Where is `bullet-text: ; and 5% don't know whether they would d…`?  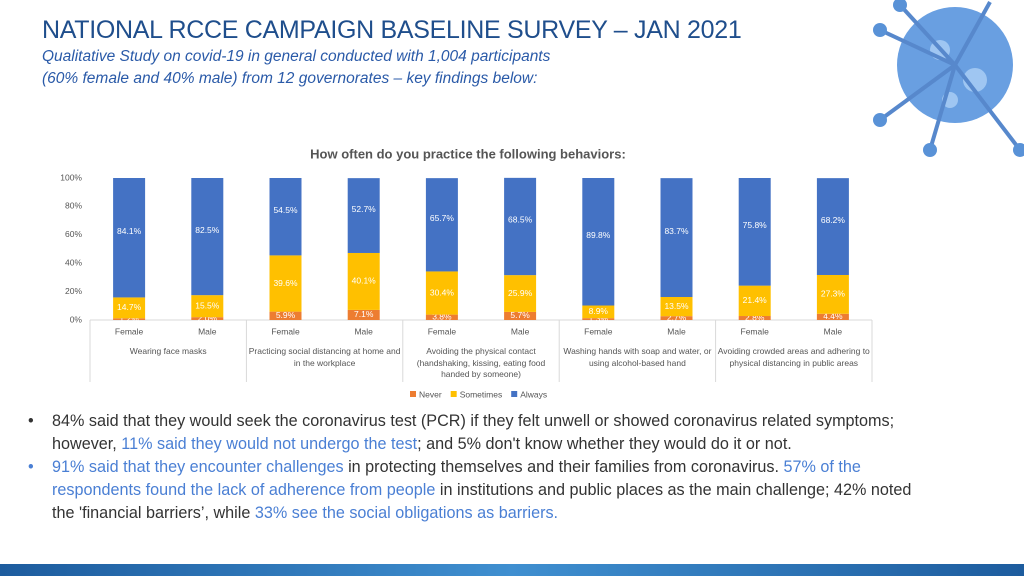
bullet-text: ; and 5% don't know whether they would d… is located at coordinates (604, 444).